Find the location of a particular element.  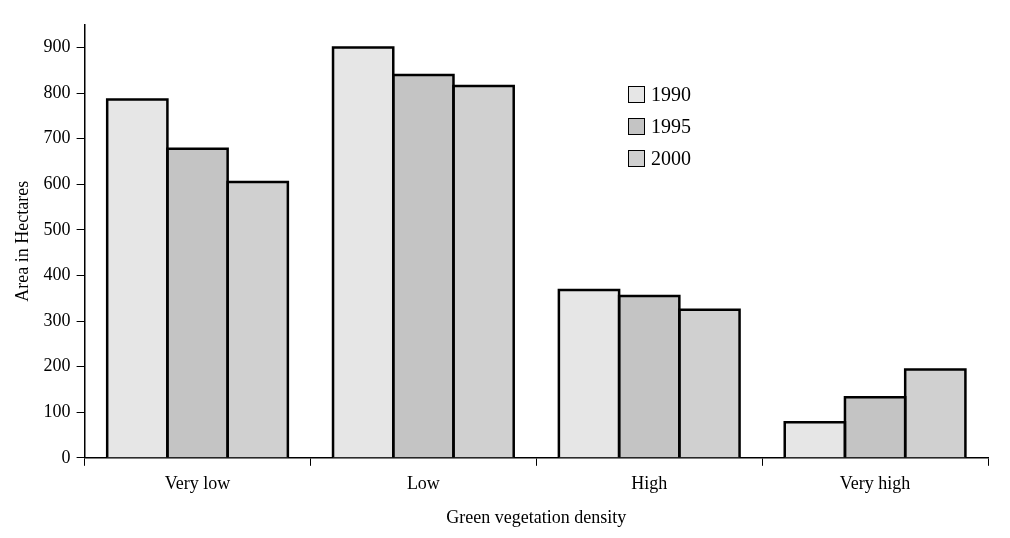

y-tick-label: 900 is located at coordinates (57, 46).